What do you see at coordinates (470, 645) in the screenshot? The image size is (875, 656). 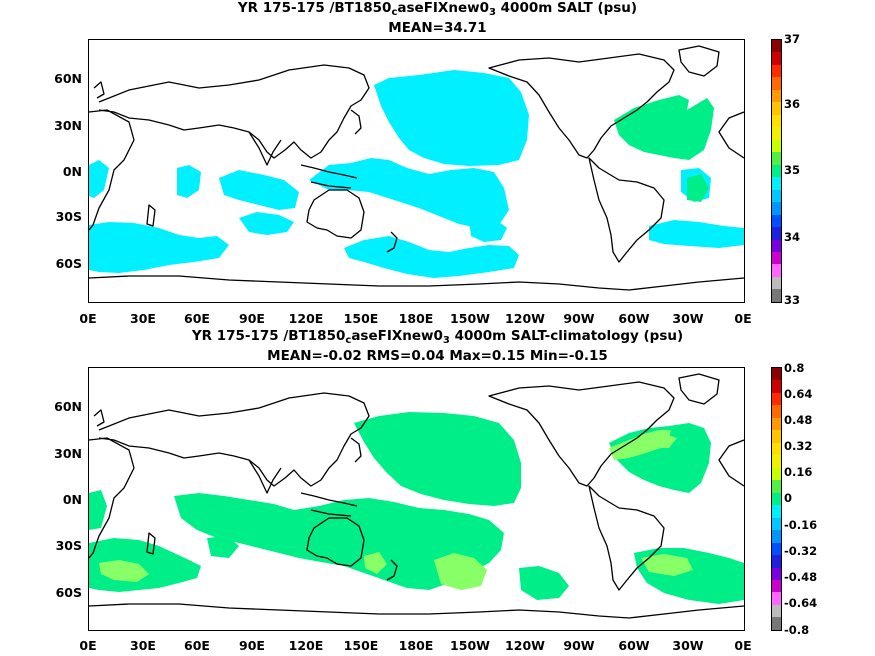 I see `bottom-lon-label: 150W` at bounding box center [470, 645].